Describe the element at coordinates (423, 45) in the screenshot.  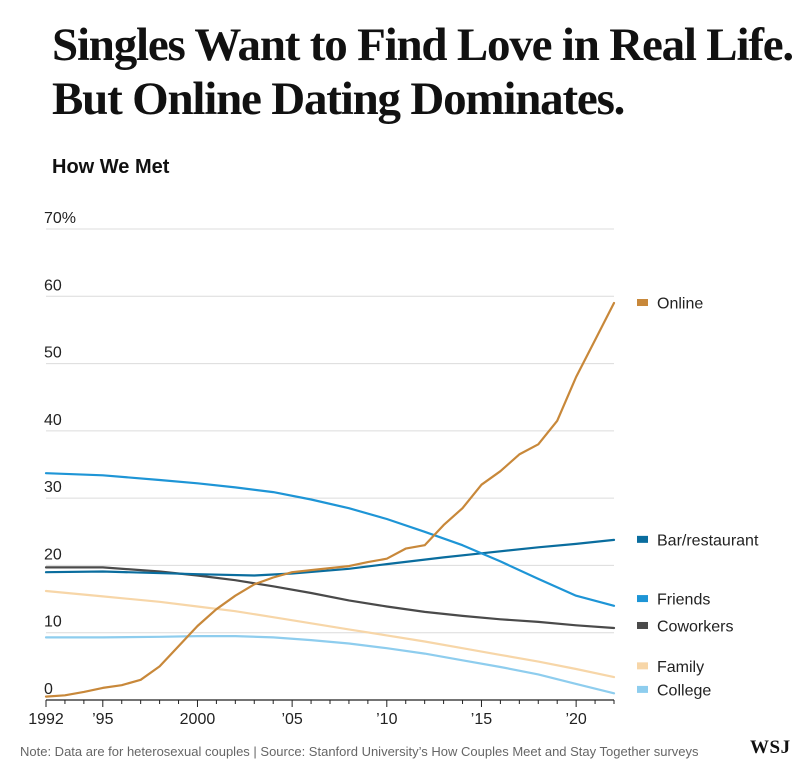
I see `chart-title-line-1: Singles Want to Find Love in Real Life.` at that location.